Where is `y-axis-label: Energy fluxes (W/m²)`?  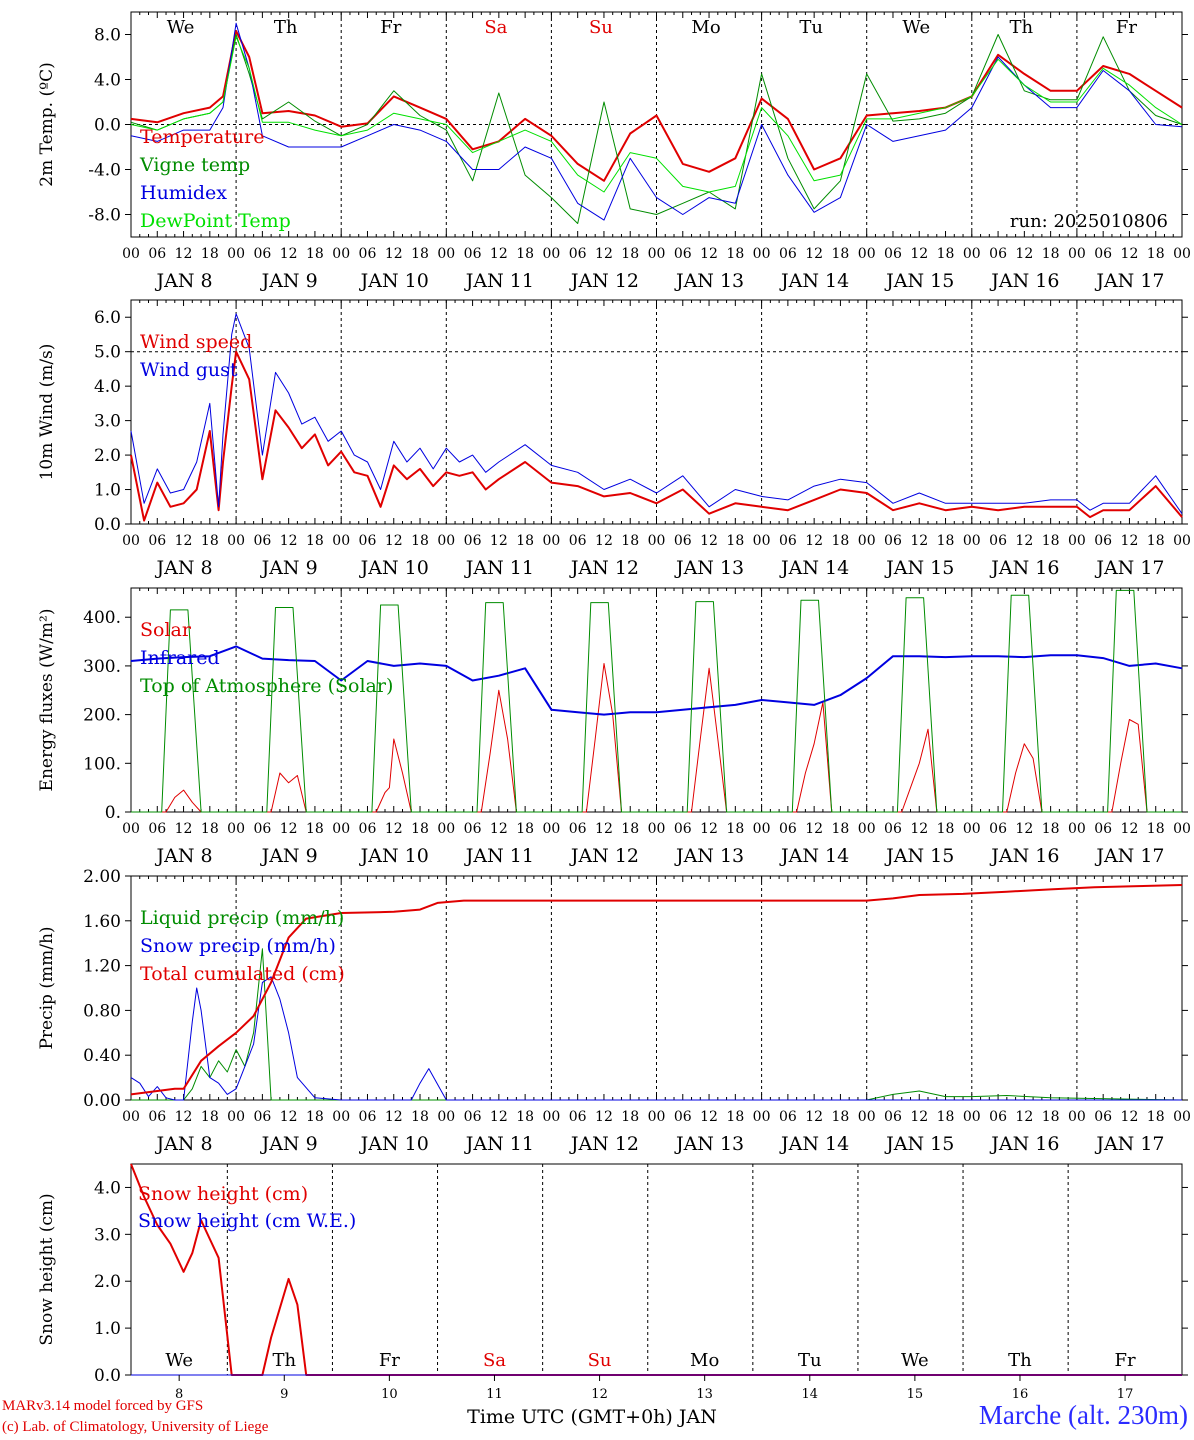
y-axis-label: Energy fluxes (W/m²) is located at coordinates (47, 700).